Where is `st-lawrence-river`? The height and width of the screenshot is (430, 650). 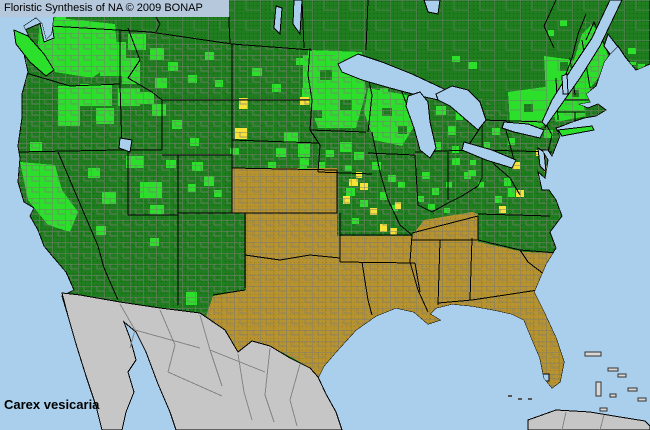 st-lawrence-river is located at coordinates (582, 63).